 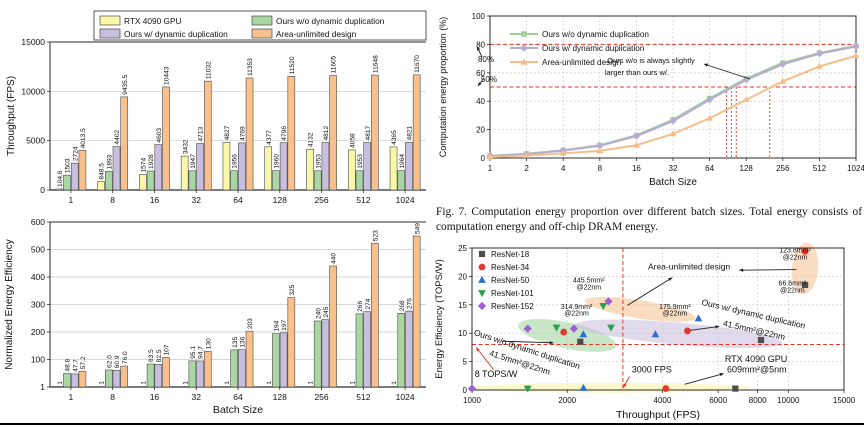 I want to click on svg-text: 4365, so click(x=394, y=137).